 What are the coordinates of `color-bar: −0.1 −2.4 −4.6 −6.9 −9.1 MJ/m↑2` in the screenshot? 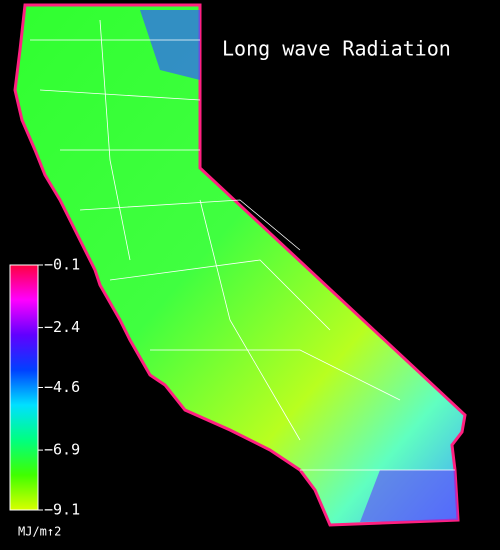 It's located at (44, 397).